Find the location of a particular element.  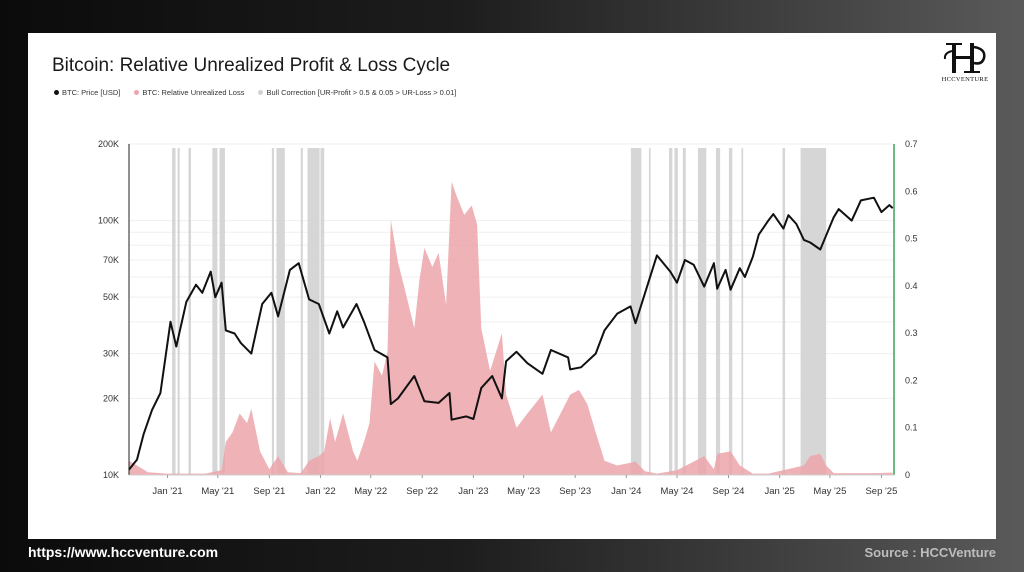

y-left-tick-label: 10K is located at coordinates (111, 475).